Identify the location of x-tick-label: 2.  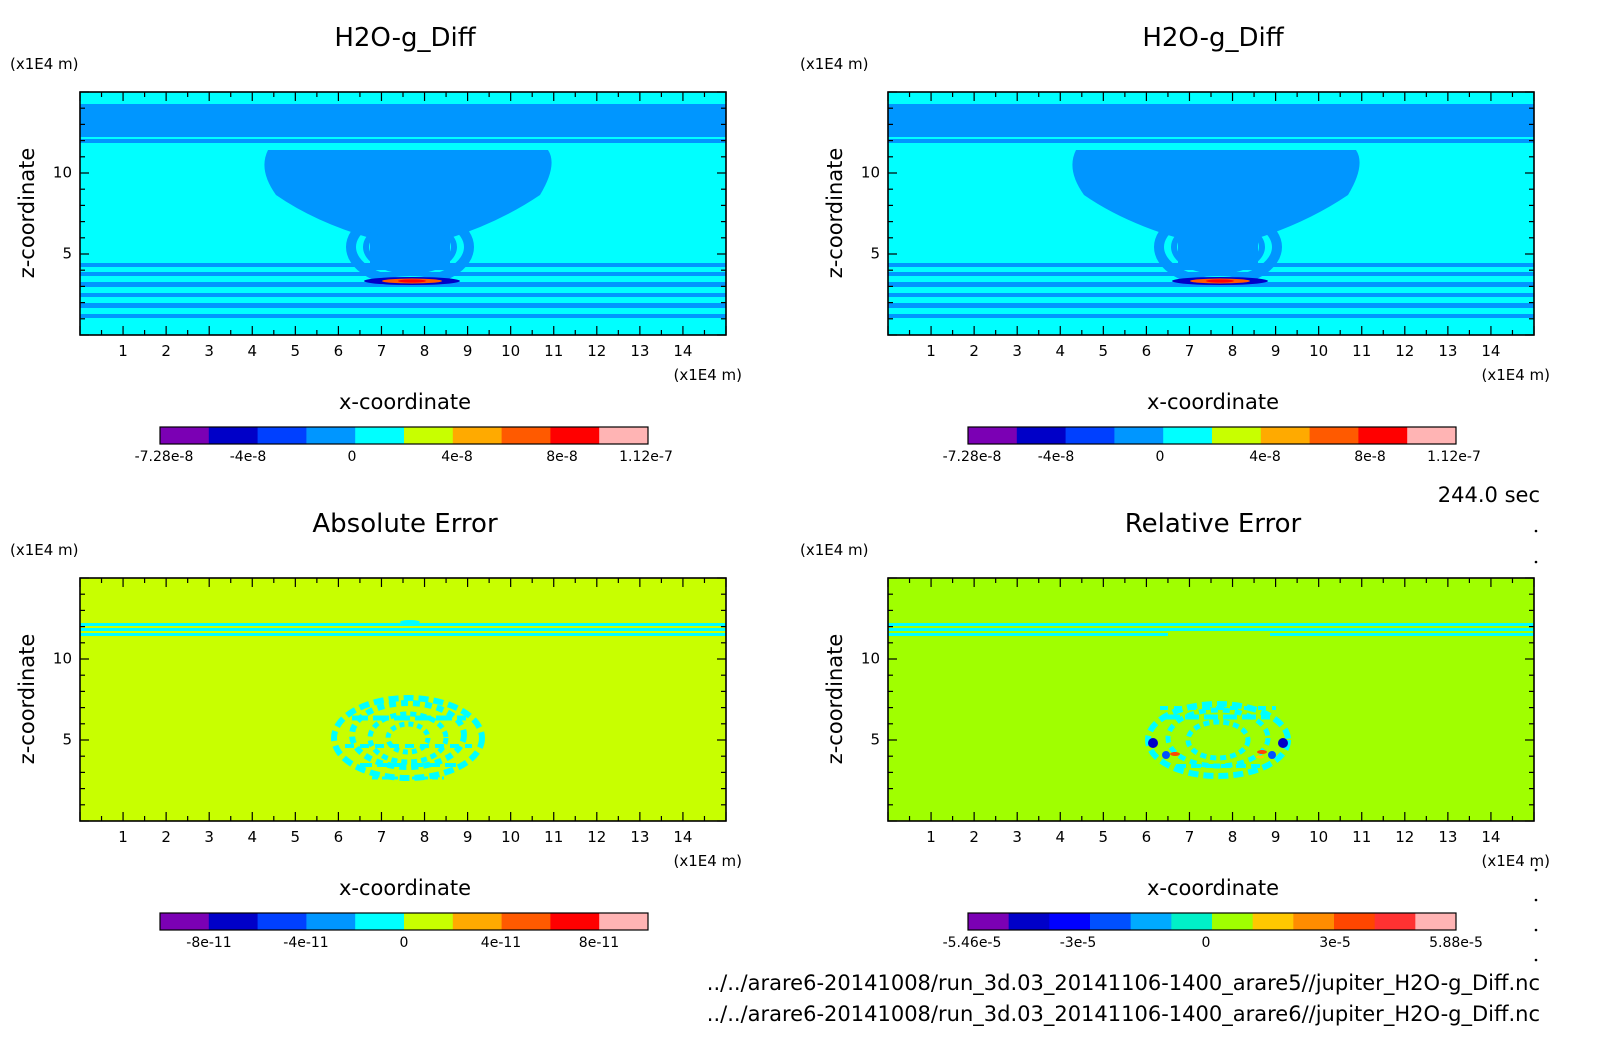
(166, 351).